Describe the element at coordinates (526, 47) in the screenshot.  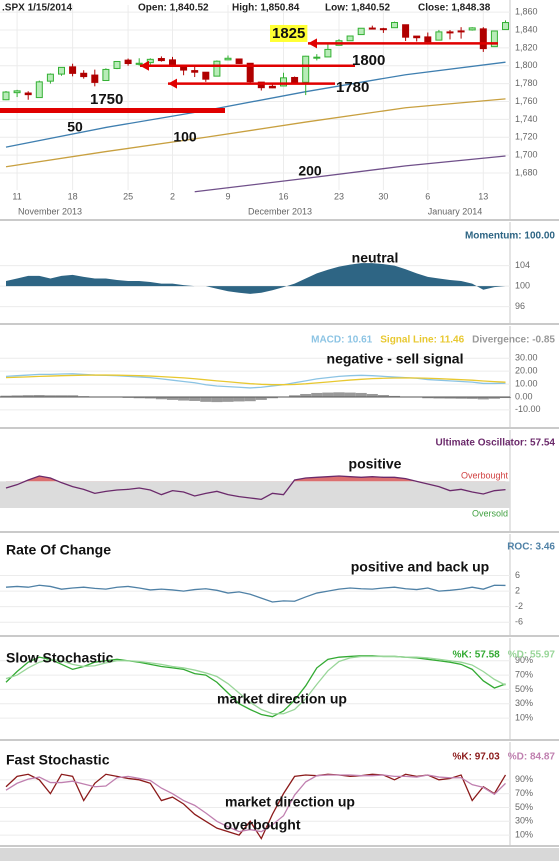
I see `y-tick-label: 1,820` at that location.